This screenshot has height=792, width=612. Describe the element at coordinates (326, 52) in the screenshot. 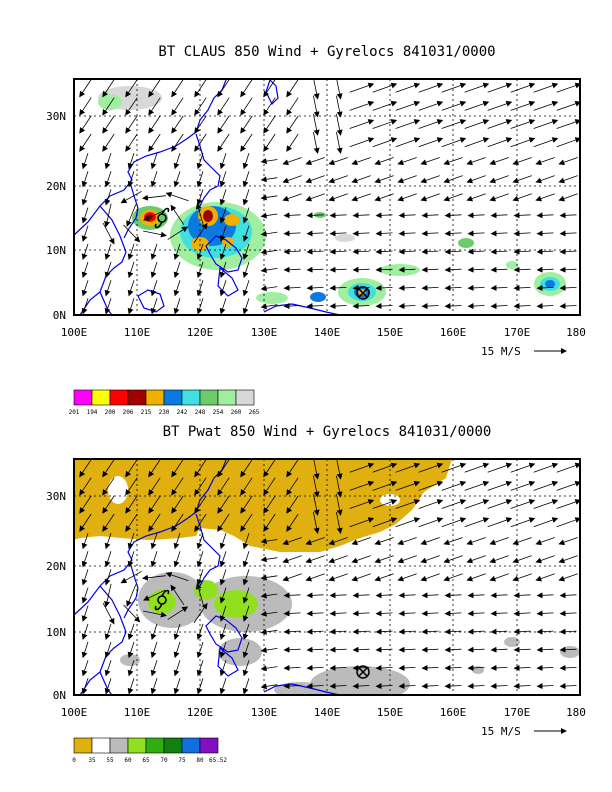

I see `top-panel-title: BT CLAUS 850 Wind + Gyrelocs 841031/0000` at that location.